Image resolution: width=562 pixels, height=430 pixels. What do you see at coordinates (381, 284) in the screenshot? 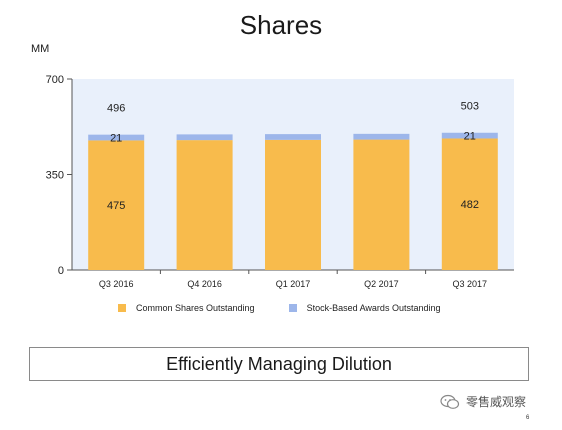
I see `x-tick-label: Q2 2017` at bounding box center [381, 284].